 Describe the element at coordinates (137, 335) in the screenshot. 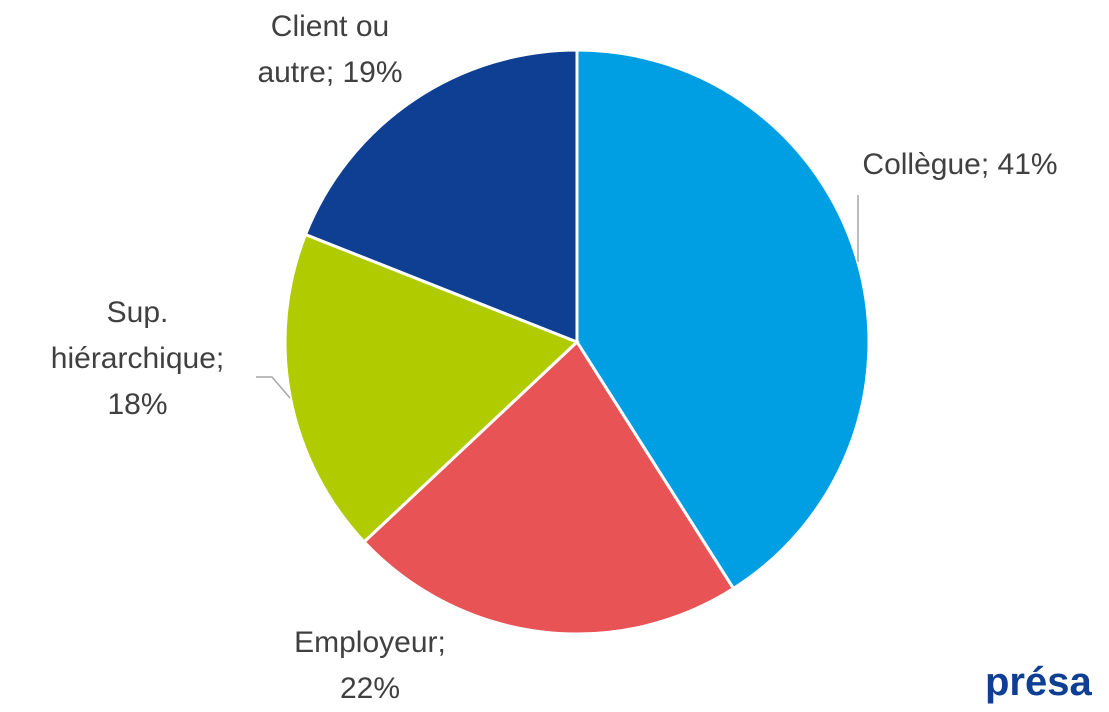

I see `category-label: Sup. hiérarchique;` at that location.